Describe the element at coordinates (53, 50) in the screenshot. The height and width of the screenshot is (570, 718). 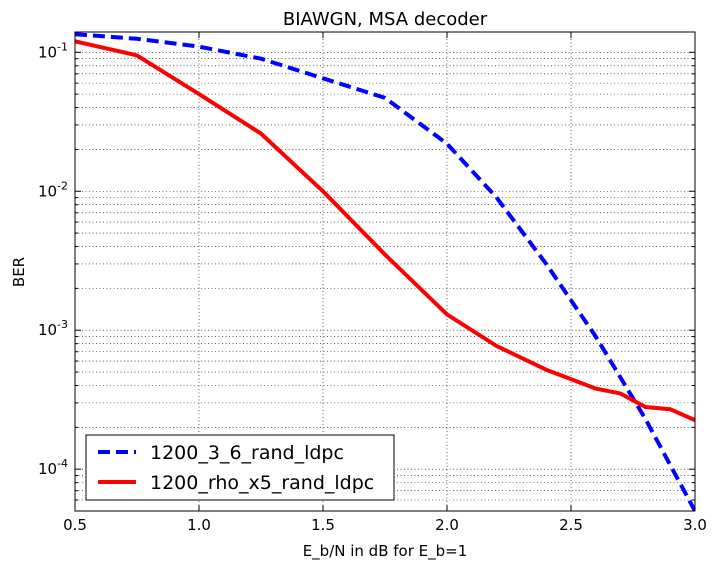
I see `y-tick-label: 10⁻¹` at that location.